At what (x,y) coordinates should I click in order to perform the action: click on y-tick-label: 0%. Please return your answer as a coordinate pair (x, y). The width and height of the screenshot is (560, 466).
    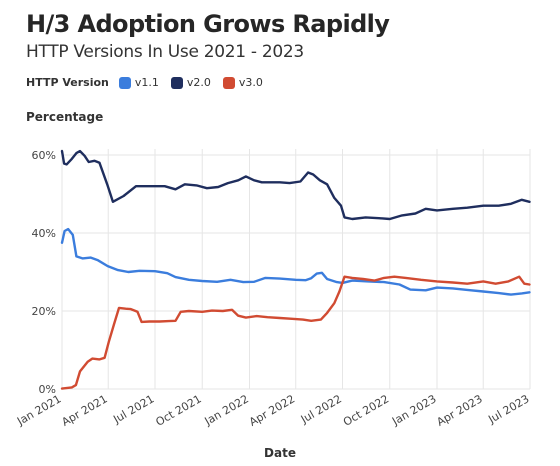
    Looking at the image, I should click on (47, 389).